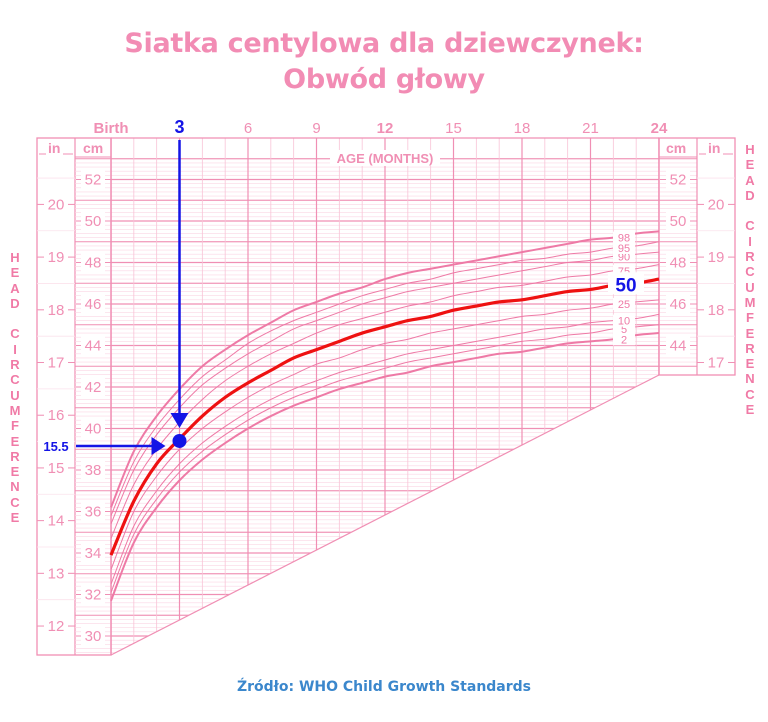 The height and width of the screenshot is (722, 768). Describe the element at coordinates (624, 257) in the screenshot. I see `percentile-label: 90` at that location.